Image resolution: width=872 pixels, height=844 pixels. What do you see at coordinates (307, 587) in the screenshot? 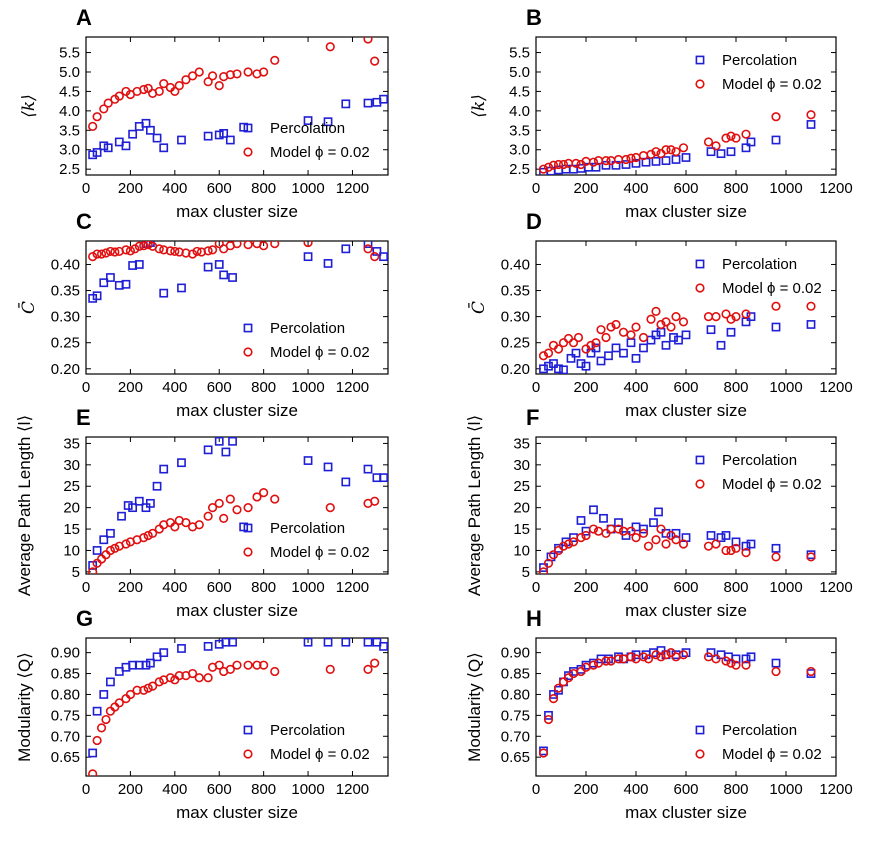
I see `x-tick-label: 1000` at bounding box center [307, 587].